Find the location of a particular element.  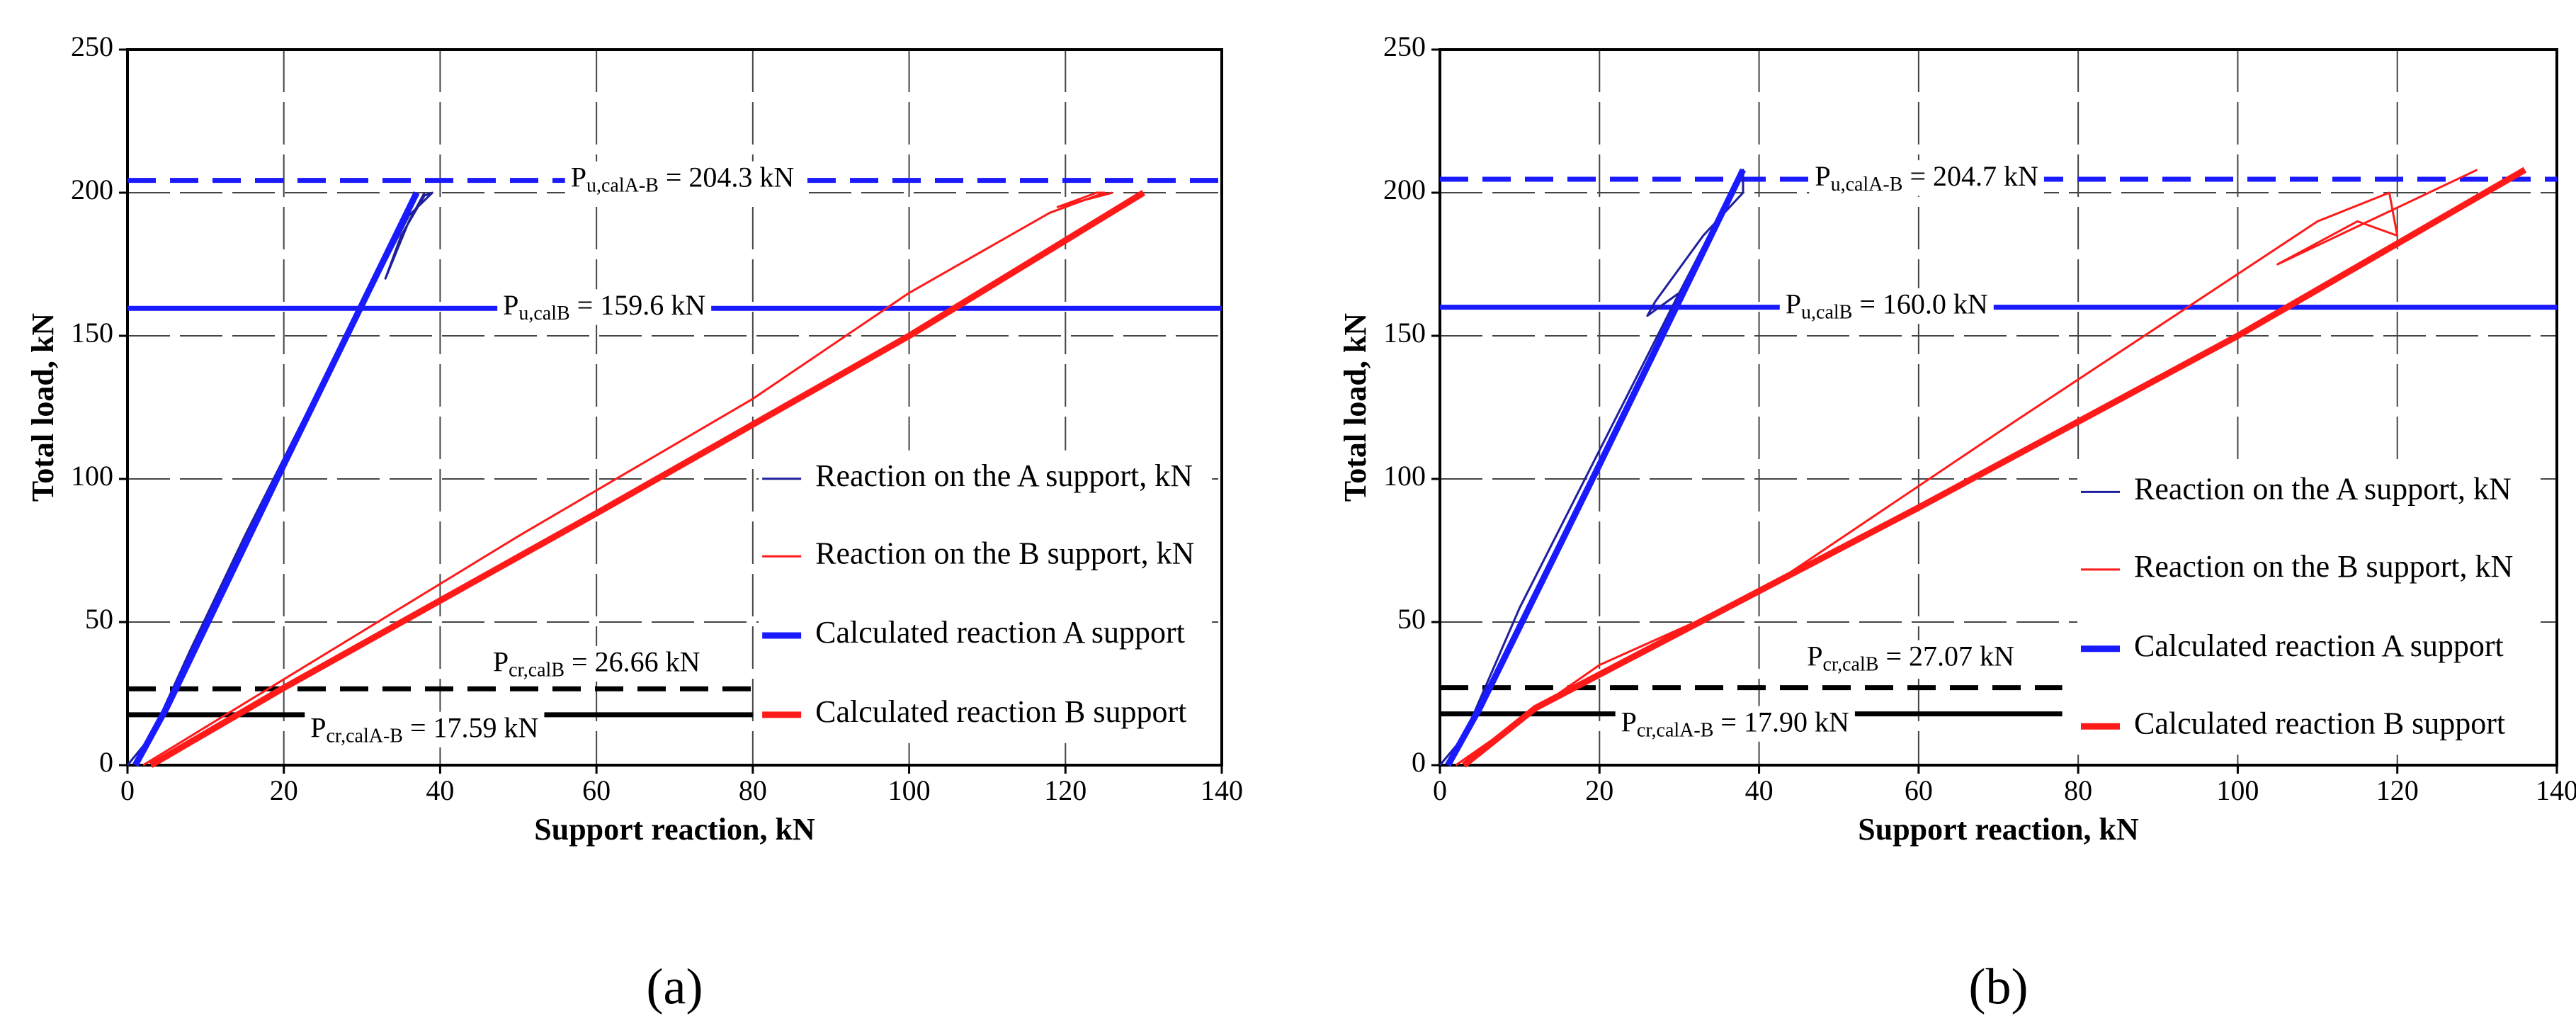

annotation-label: Pcr,calB = 27.07 kN is located at coordinates (1910, 658).